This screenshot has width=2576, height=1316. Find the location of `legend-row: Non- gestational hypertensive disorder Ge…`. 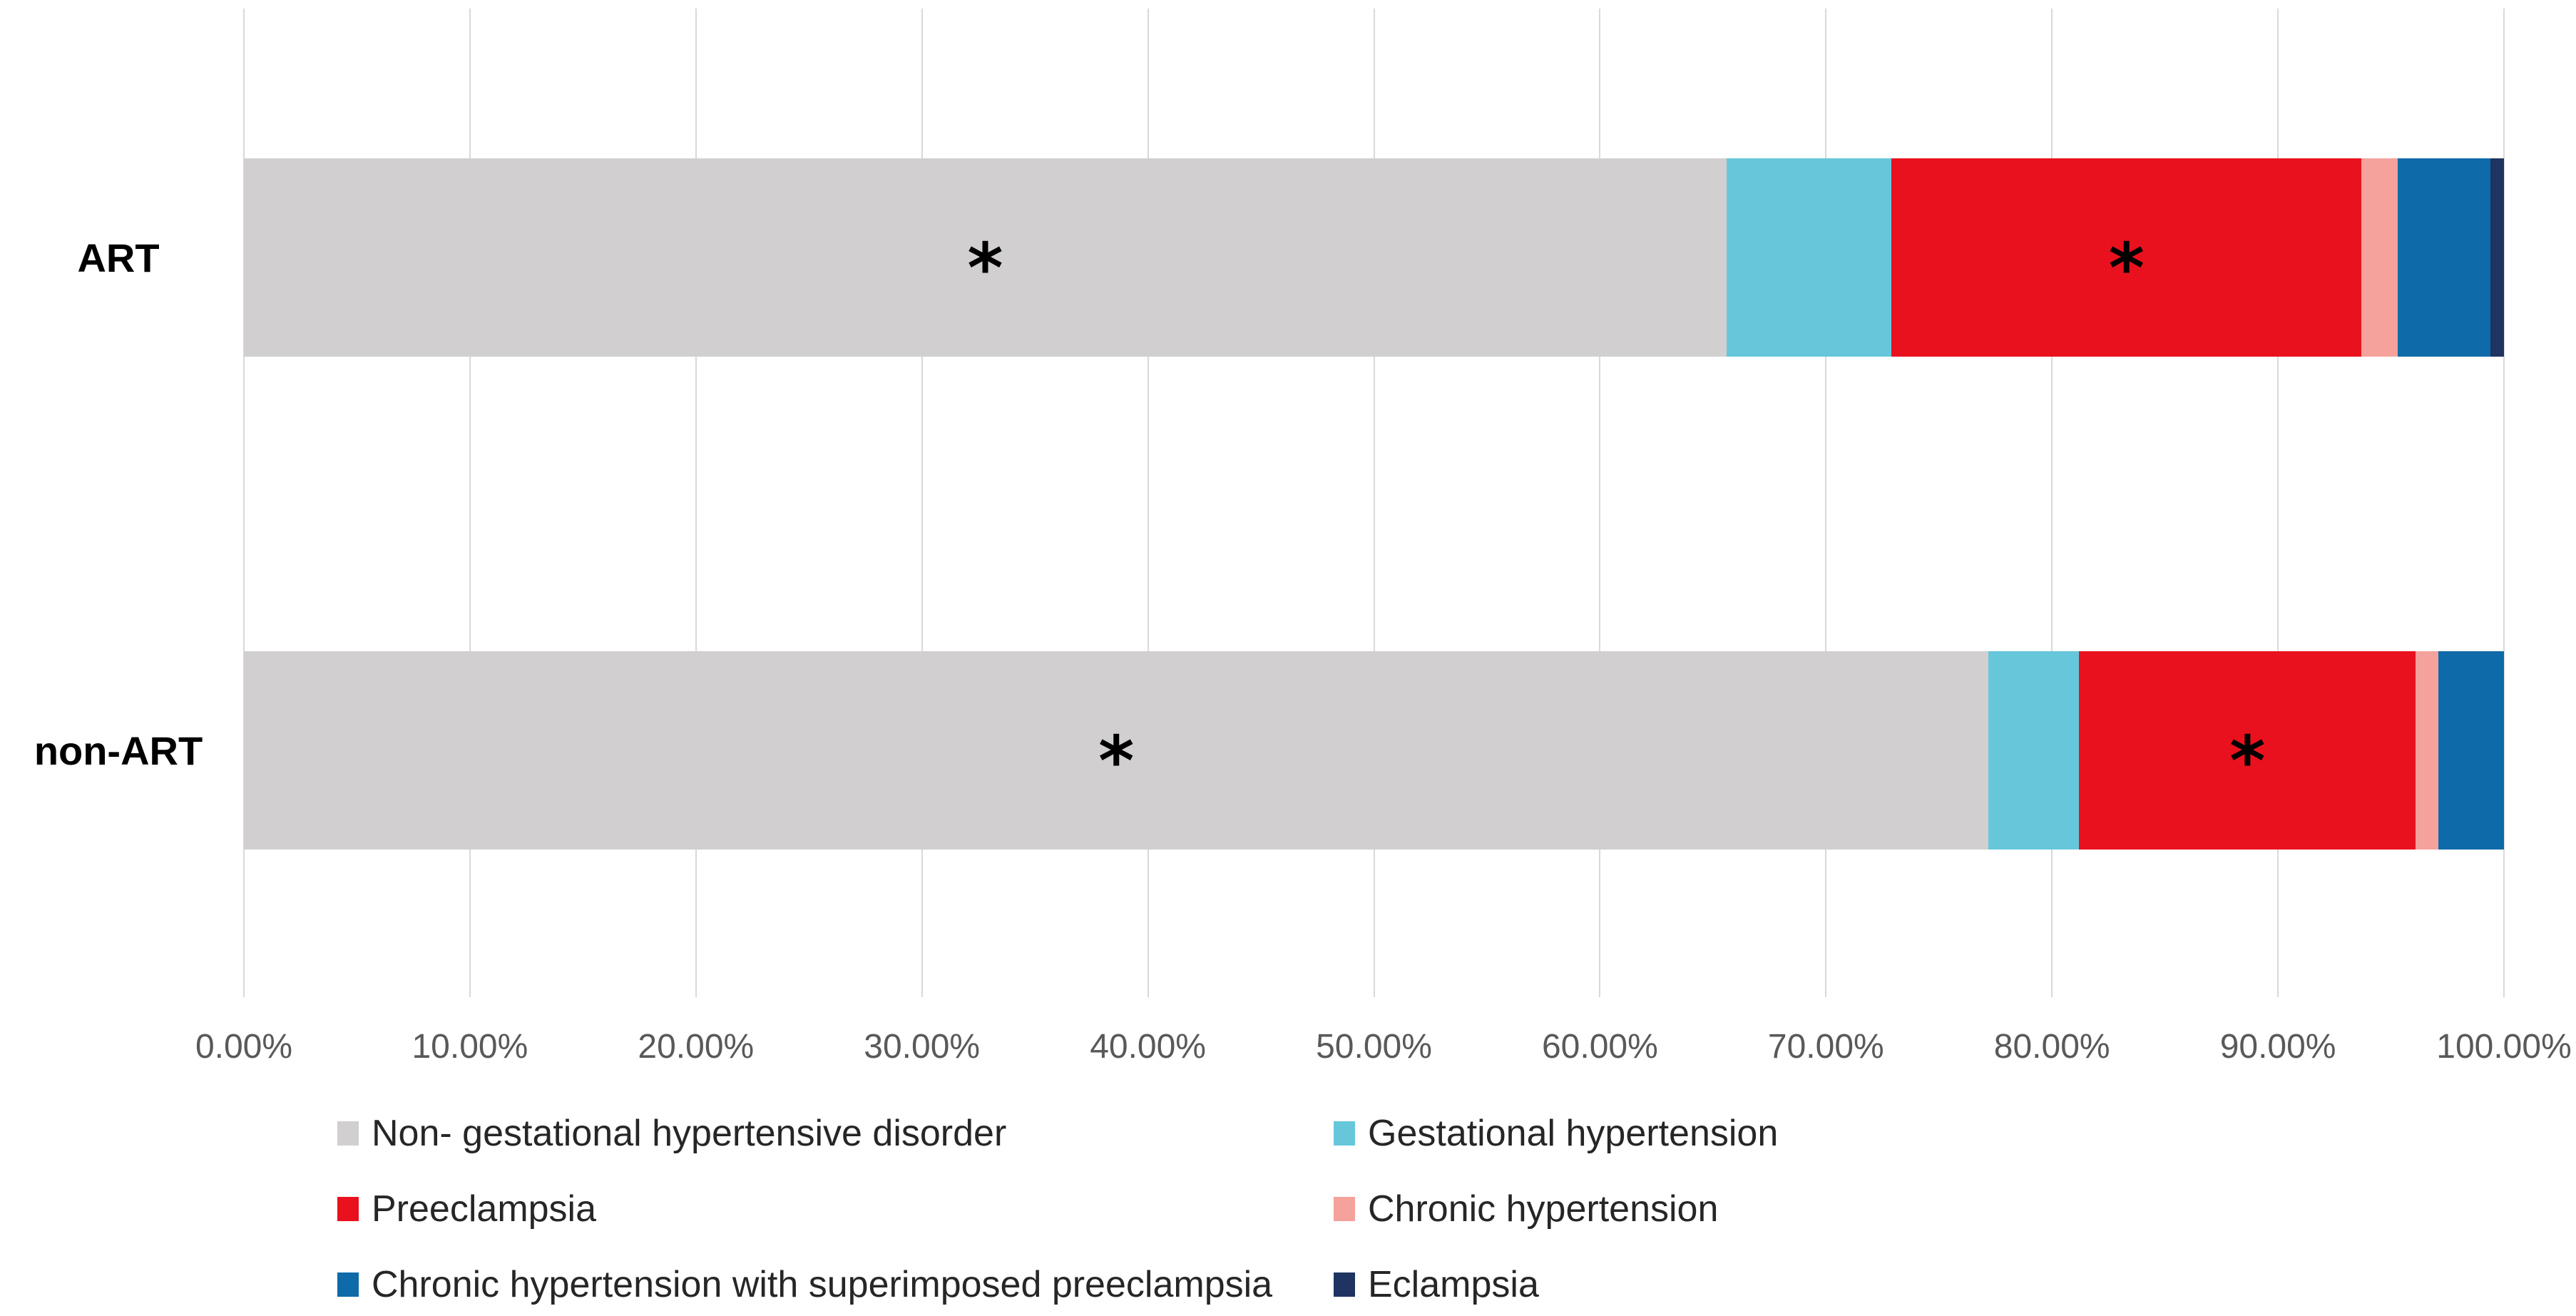

legend-row: Non- gestational hypertensive disorder Ge… is located at coordinates (1057, 1133).